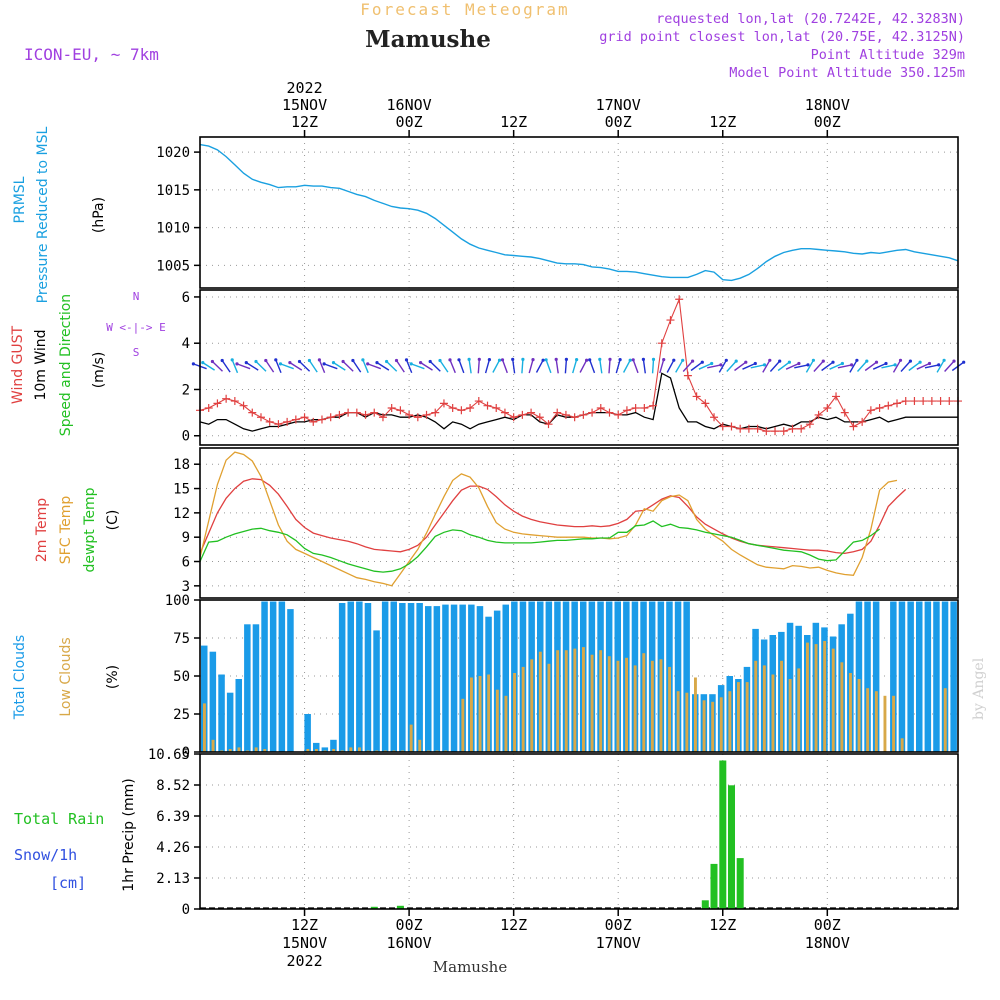 The image size is (1000, 1000). What do you see at coordinates (979, 688) in the screenshot?
I see `credit-label: by Angel` at bounding box center [979, 688].